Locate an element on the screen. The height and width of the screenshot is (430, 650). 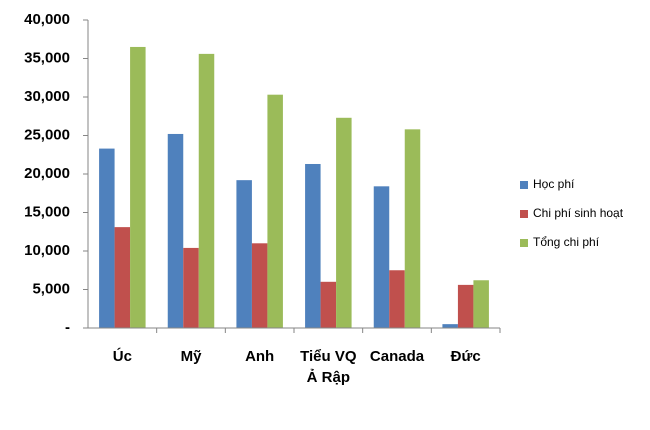
y-tick-label: 15,000 is located at coordinates (47, 211).